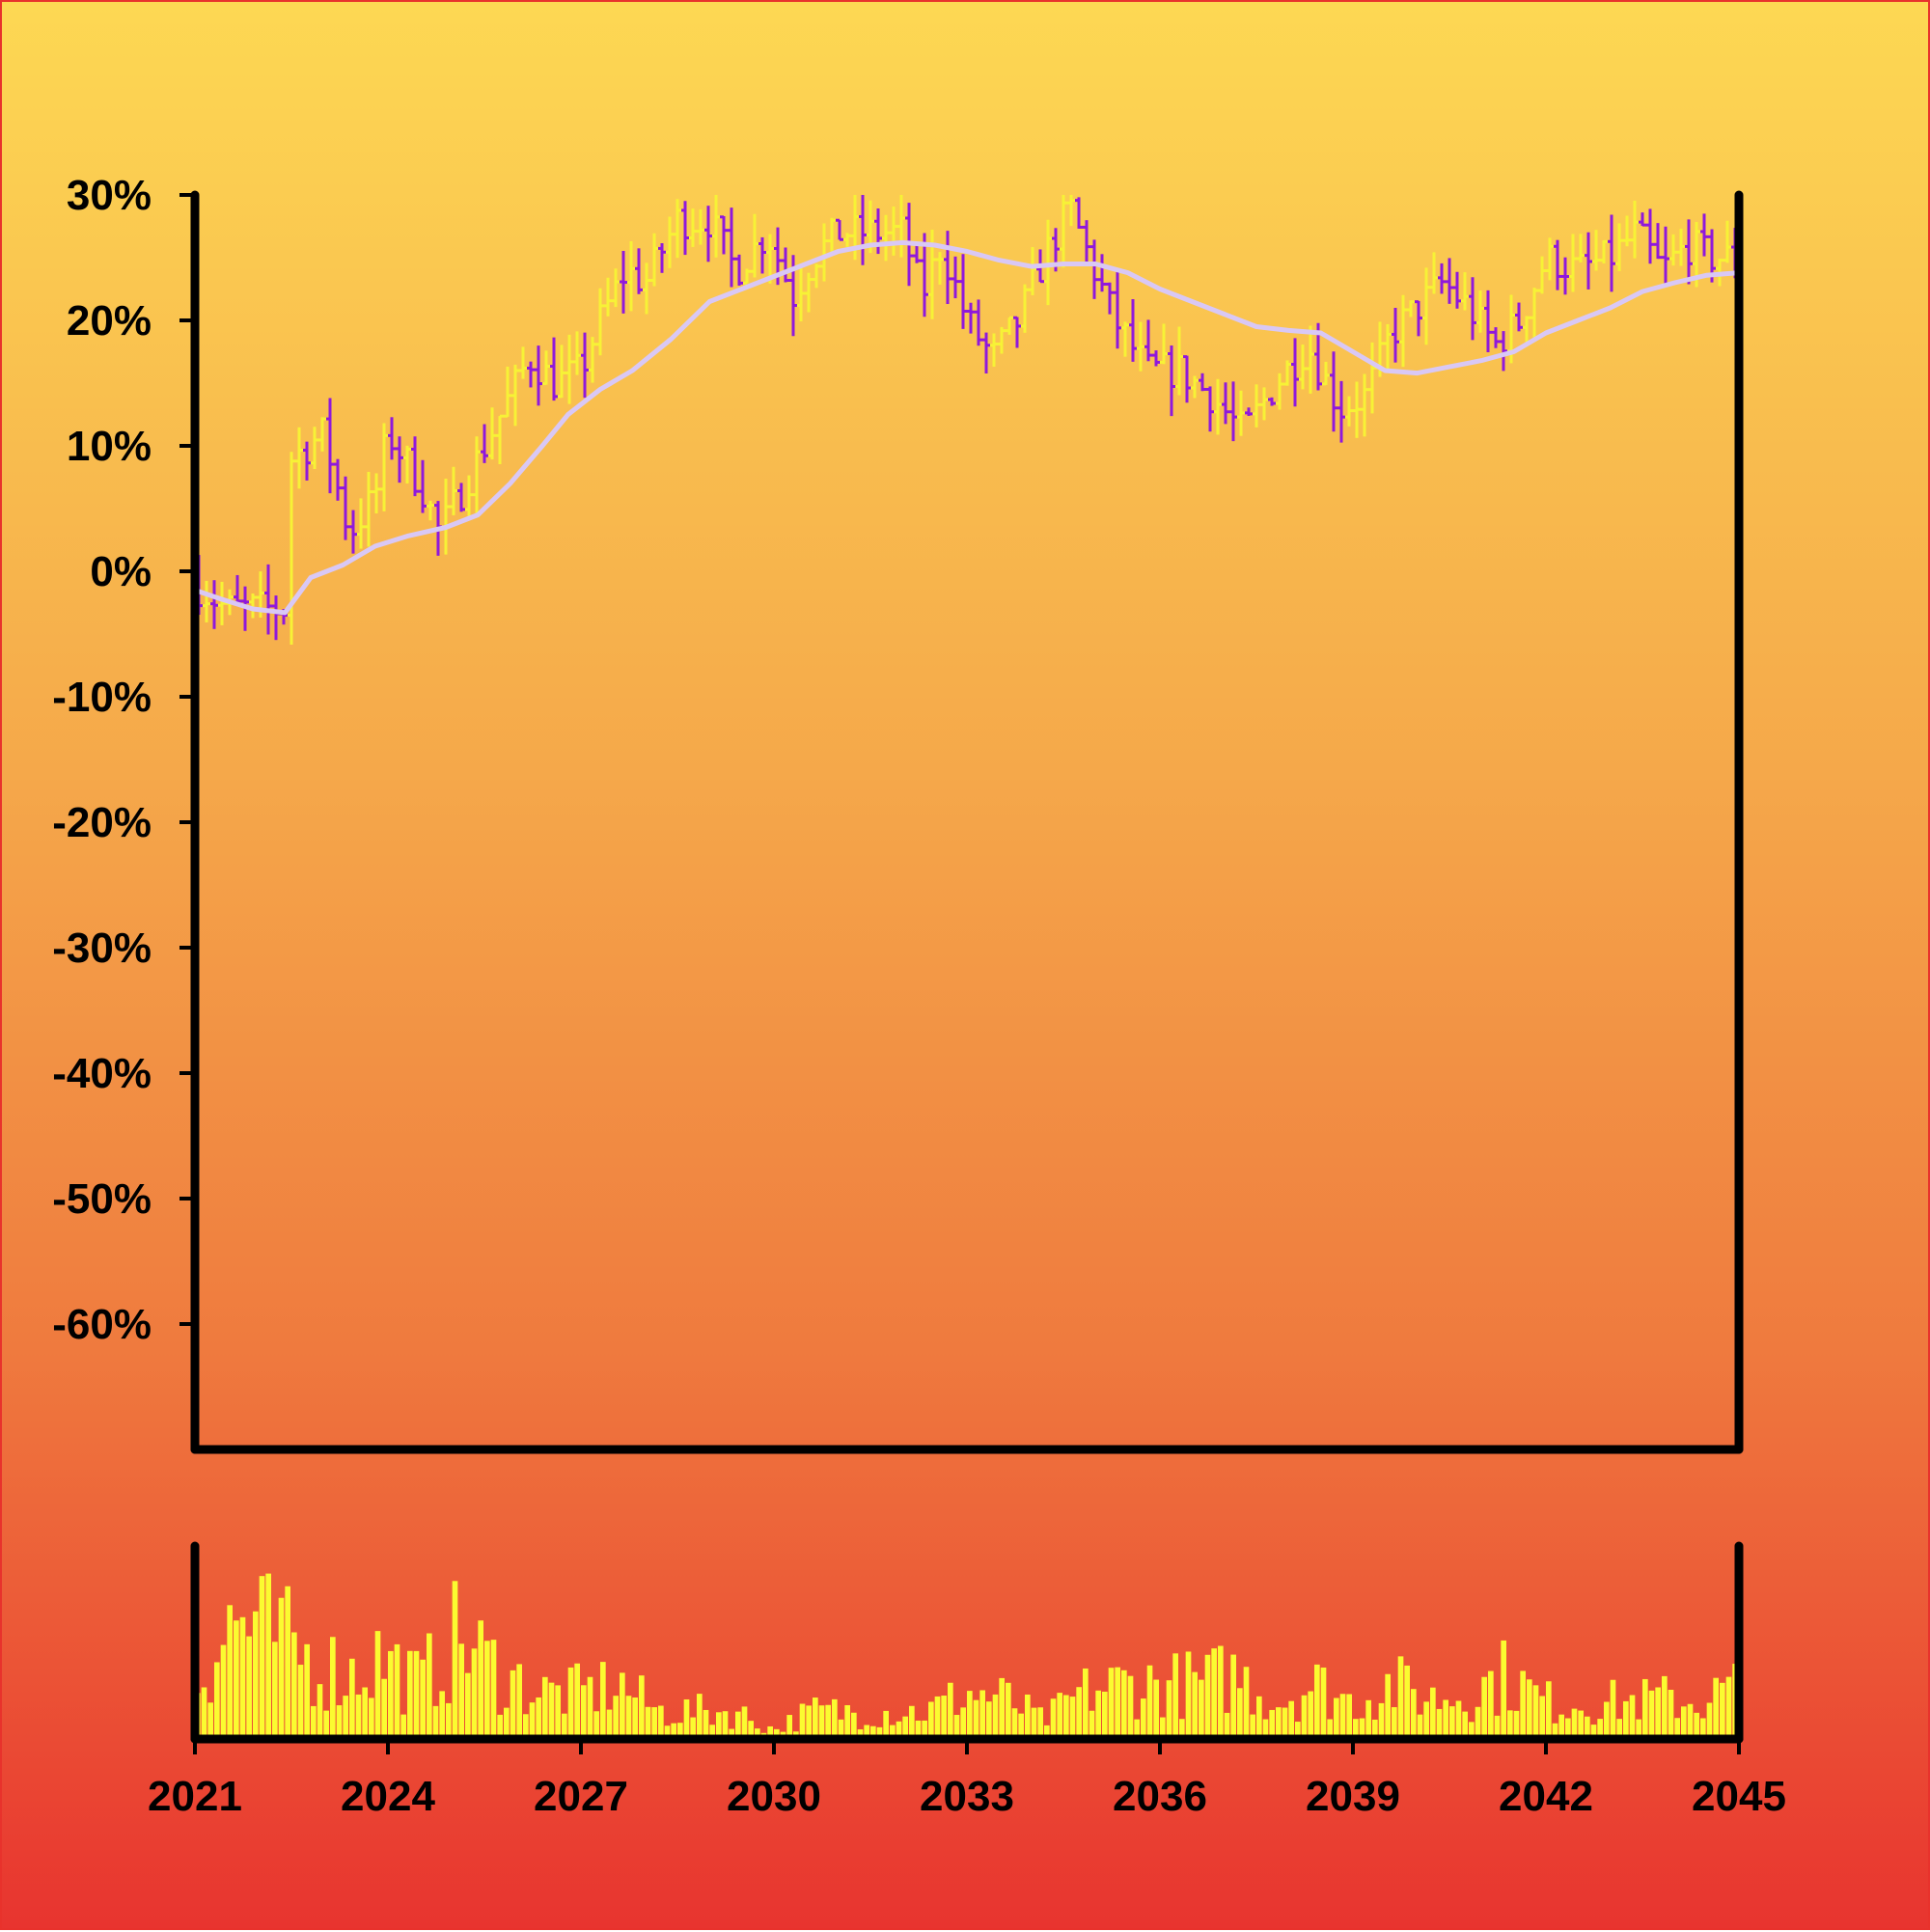 The width and height of the screenshot is (1930, 1932). Describe the element at coordinates (1353, 1796) in the screenshot. I see `x-tick-label: 2039` at that location.